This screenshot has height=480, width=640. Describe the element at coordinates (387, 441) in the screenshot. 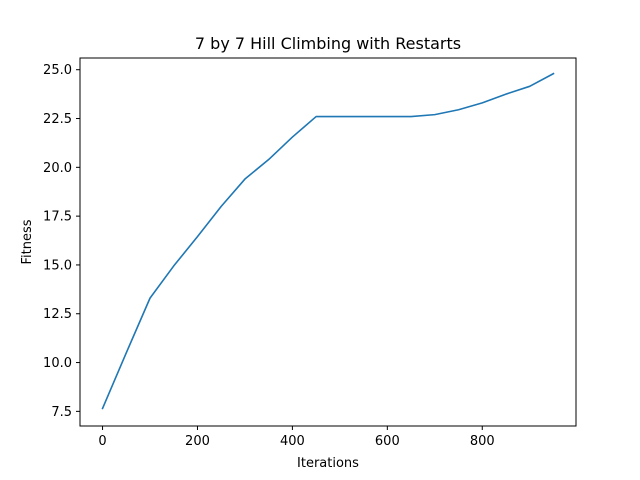

I see `x-tick-label: 600` at that location.